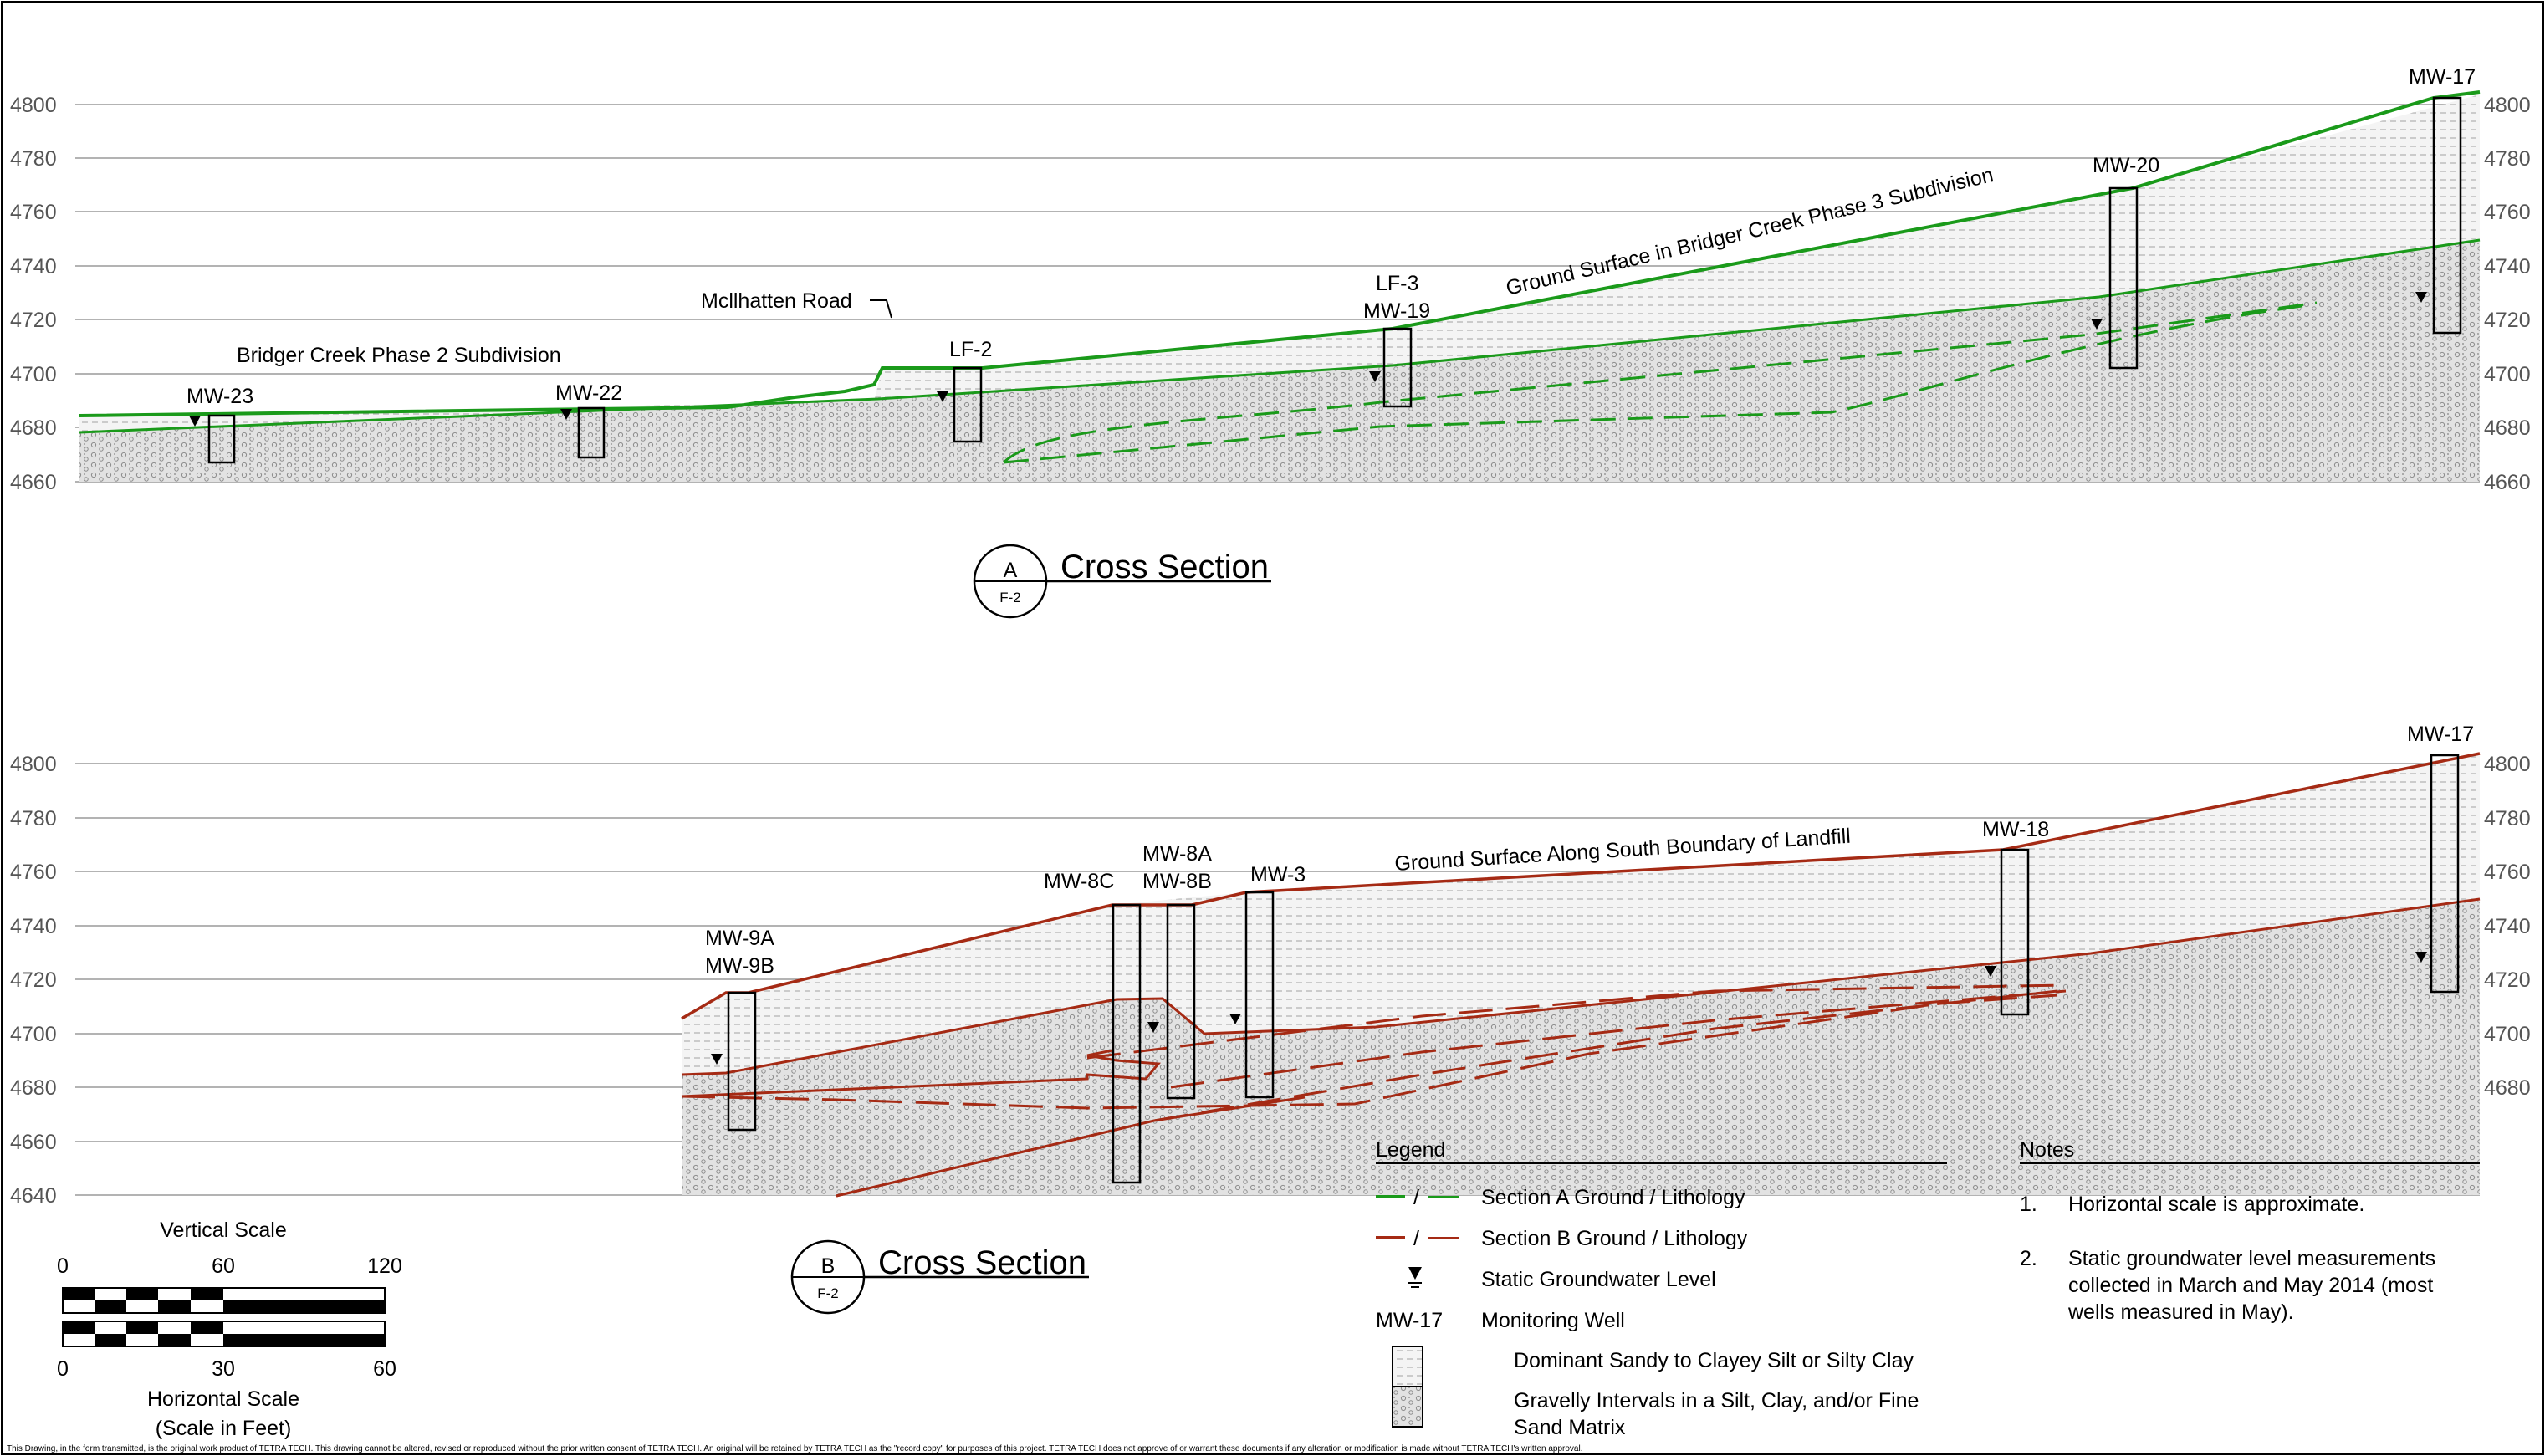 The image size is (2545, 1456). Describe the element at coordinates (1569, 1008) in the screenshot. I see `section-b-water-levels` at that location.